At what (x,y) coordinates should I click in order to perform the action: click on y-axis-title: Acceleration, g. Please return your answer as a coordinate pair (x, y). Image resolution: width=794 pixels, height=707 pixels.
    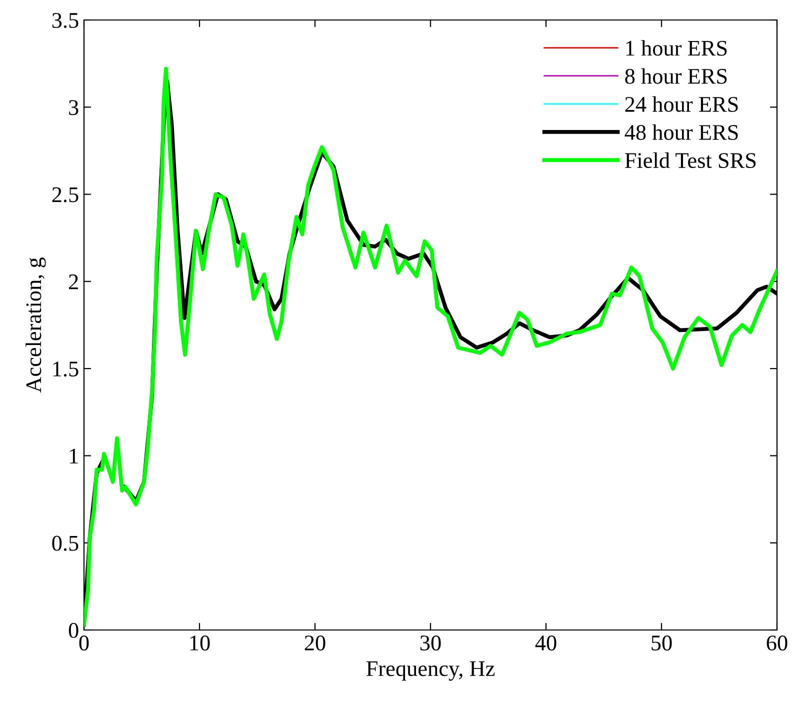
    Looking at the image, I should click on (36, 325).